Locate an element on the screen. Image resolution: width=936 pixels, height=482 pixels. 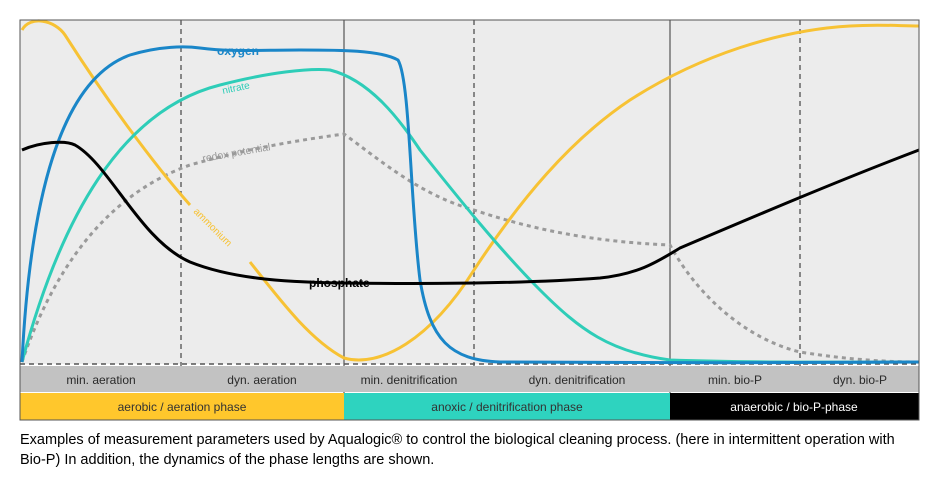
segment-label: dyn. aeration is located at coordinates (261, 380).